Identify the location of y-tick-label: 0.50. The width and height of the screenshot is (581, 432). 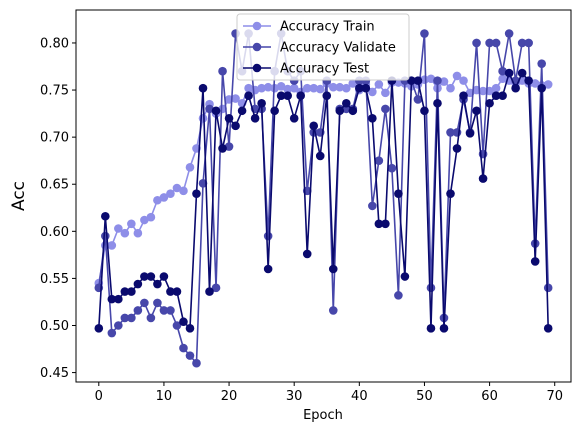
(54, 326).